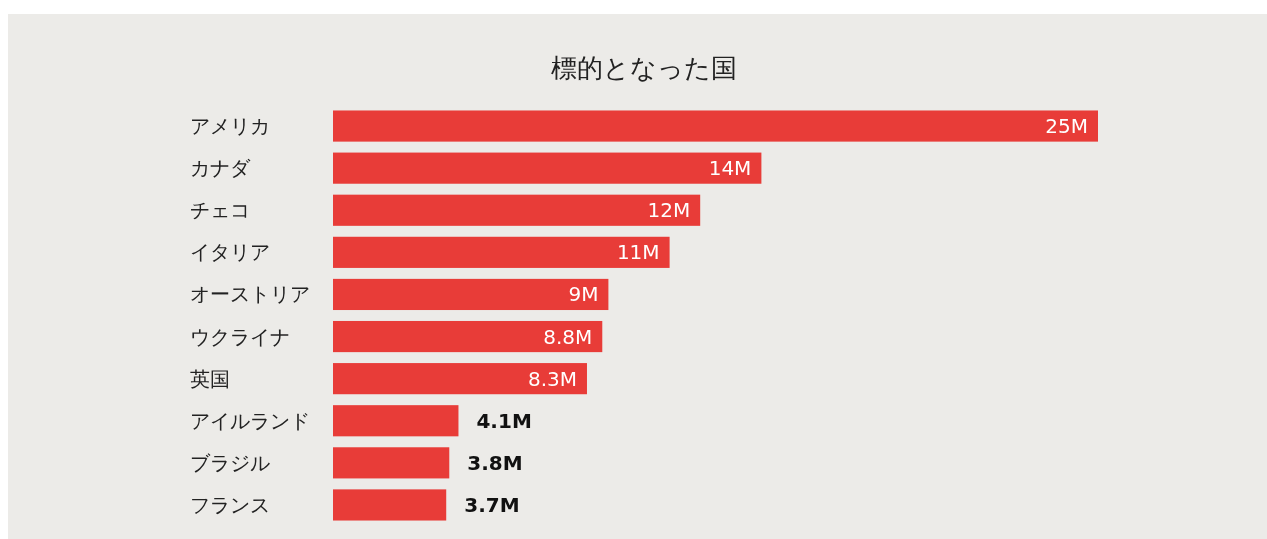  What do you see at coordinates (638, 252) in the screenshot?
I see `data-label: 11M` at bounding box center [638, 252].